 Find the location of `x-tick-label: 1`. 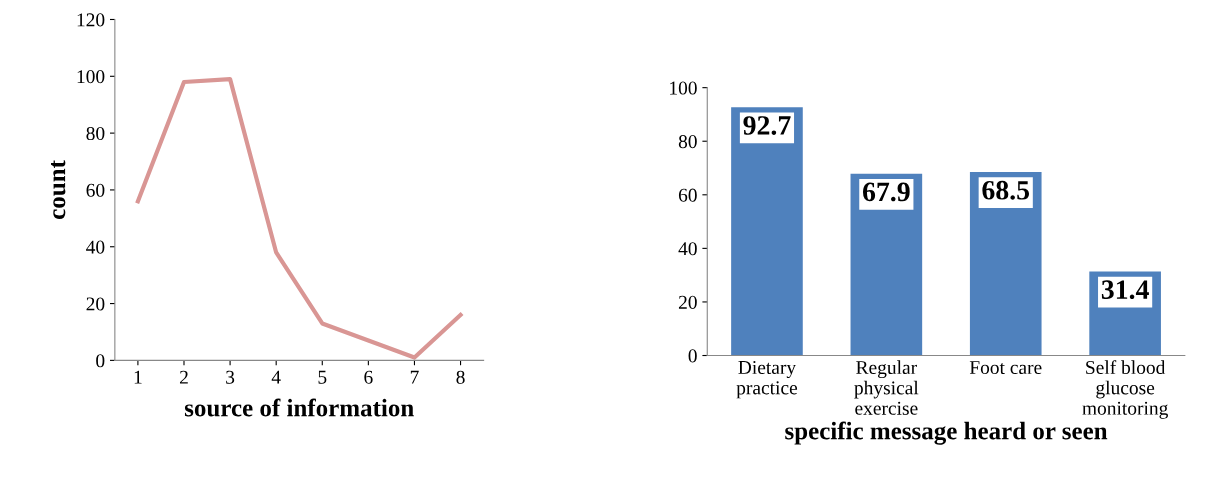

x-tick-label: 1 is located at coordinates (138, 377).